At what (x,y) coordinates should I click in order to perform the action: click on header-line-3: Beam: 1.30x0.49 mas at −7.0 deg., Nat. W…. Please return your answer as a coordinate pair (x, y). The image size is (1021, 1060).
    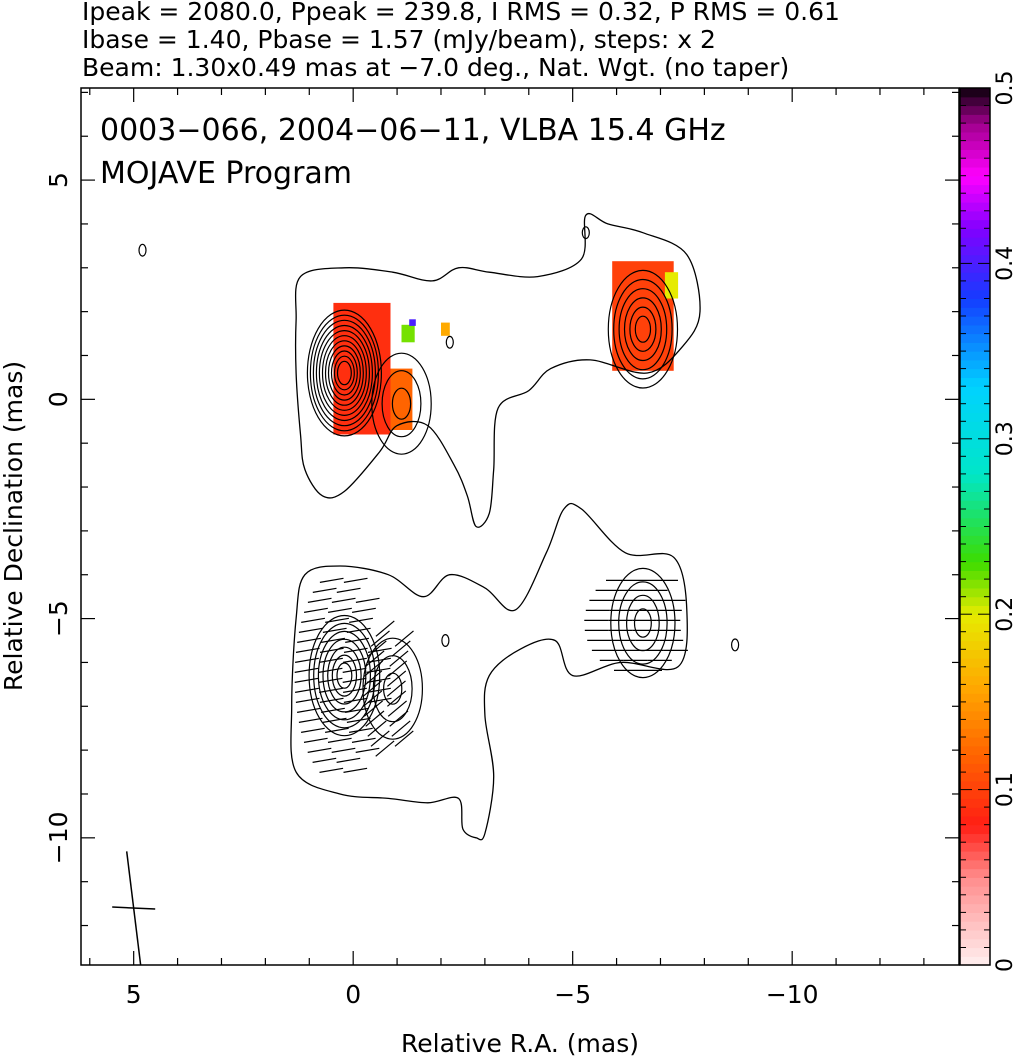
    Looking at the image, I should click on (435, 67).